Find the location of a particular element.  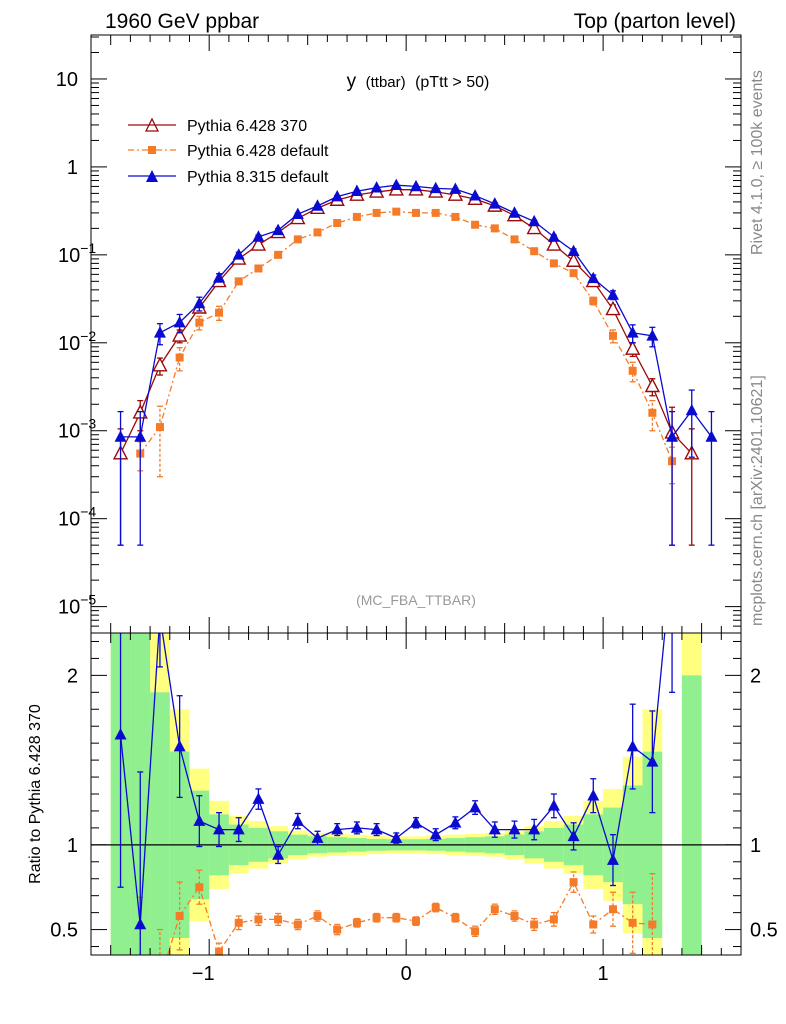

ratio-y-tick-labels-right: 0.5 1 2 is located at coordinates (764, 803).